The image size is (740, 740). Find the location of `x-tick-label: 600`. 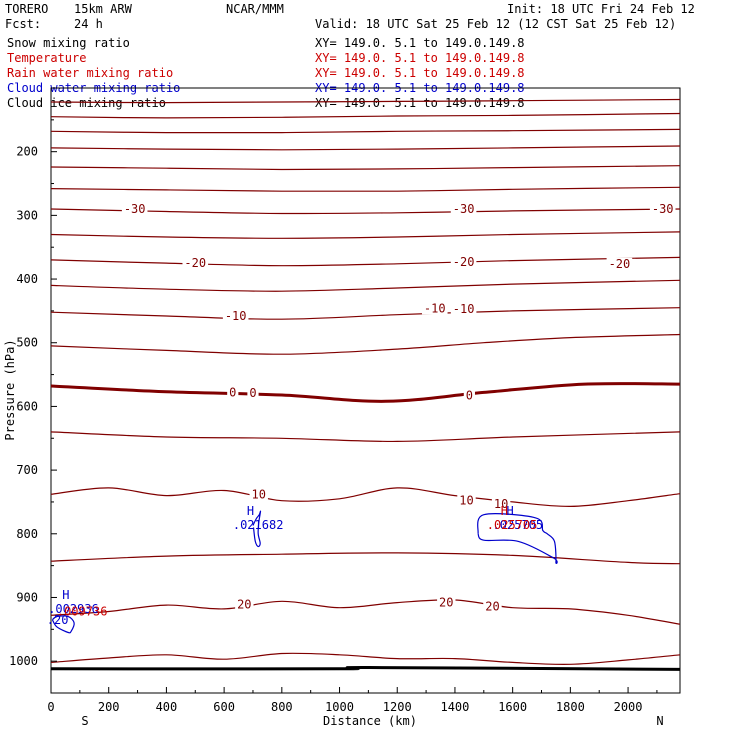

x-tick-label: 600 is located at coordinates (224, 707).